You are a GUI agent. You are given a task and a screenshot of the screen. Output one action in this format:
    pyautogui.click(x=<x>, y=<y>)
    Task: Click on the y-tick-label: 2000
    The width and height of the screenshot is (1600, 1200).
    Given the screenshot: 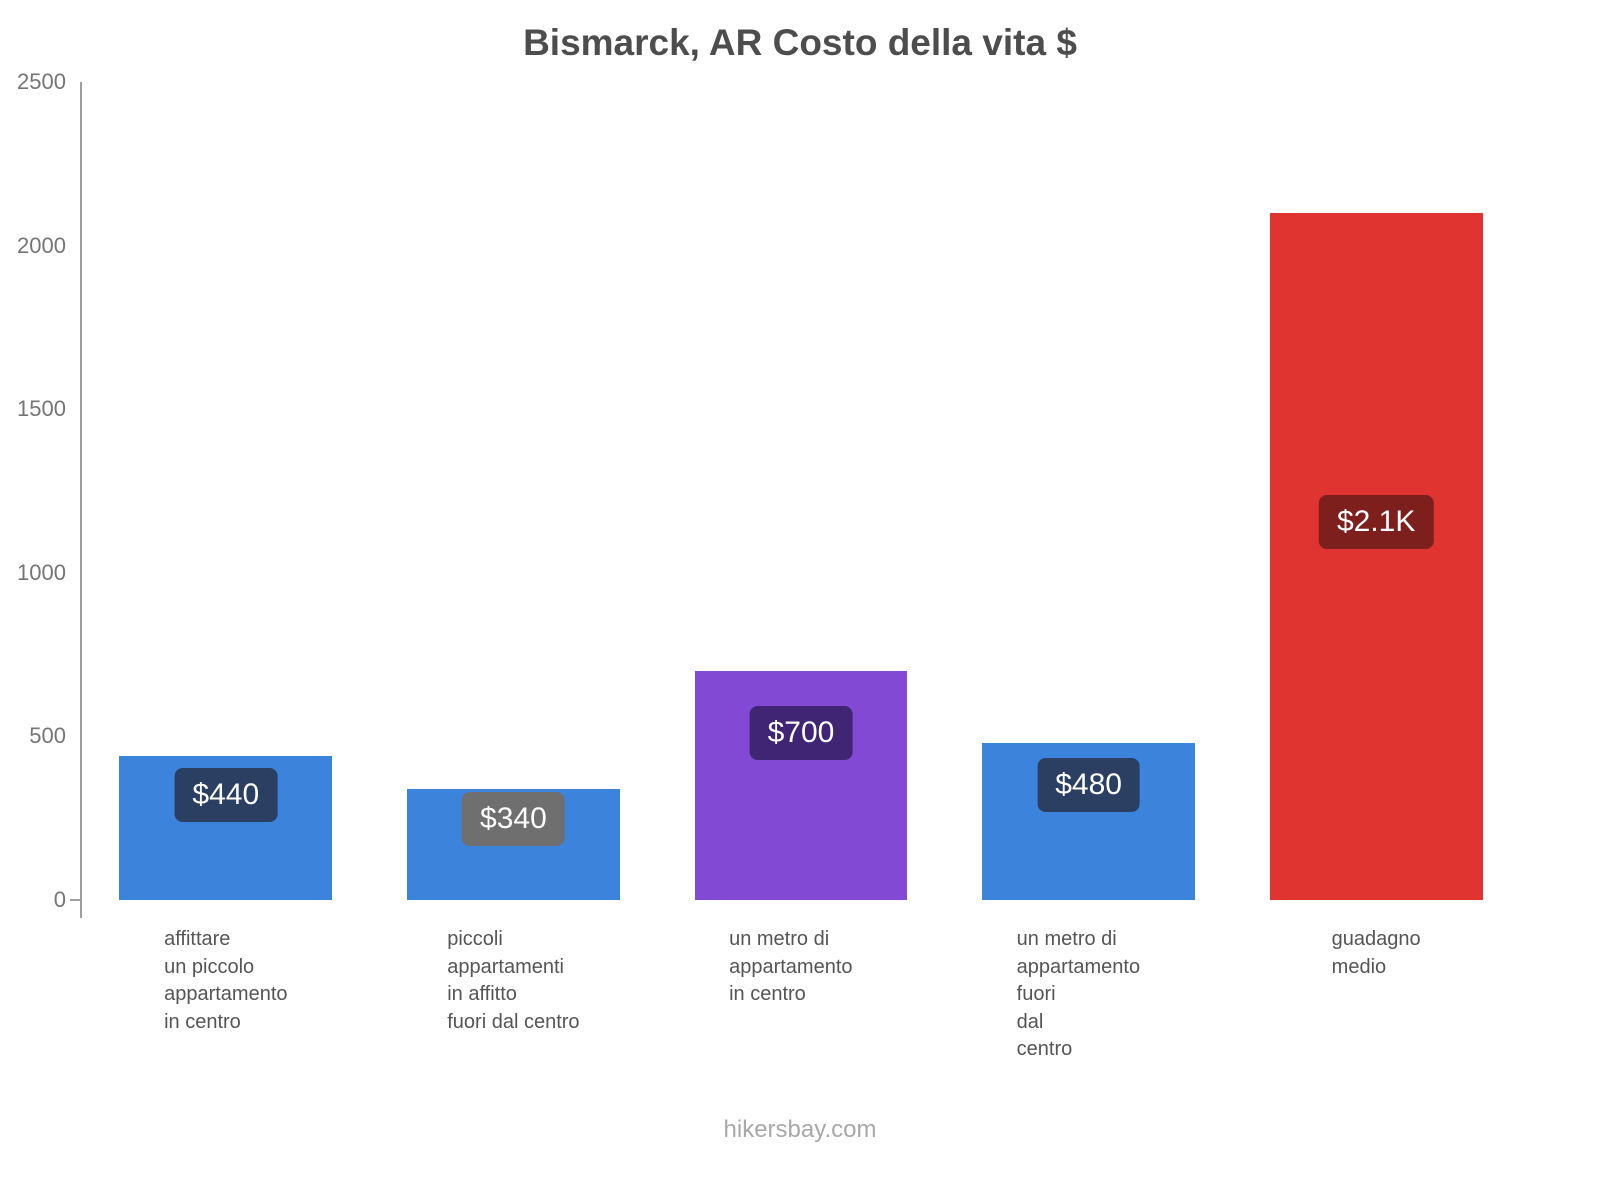 What is the action you would take?
    pyautogui.click(x=41, y=245)
    